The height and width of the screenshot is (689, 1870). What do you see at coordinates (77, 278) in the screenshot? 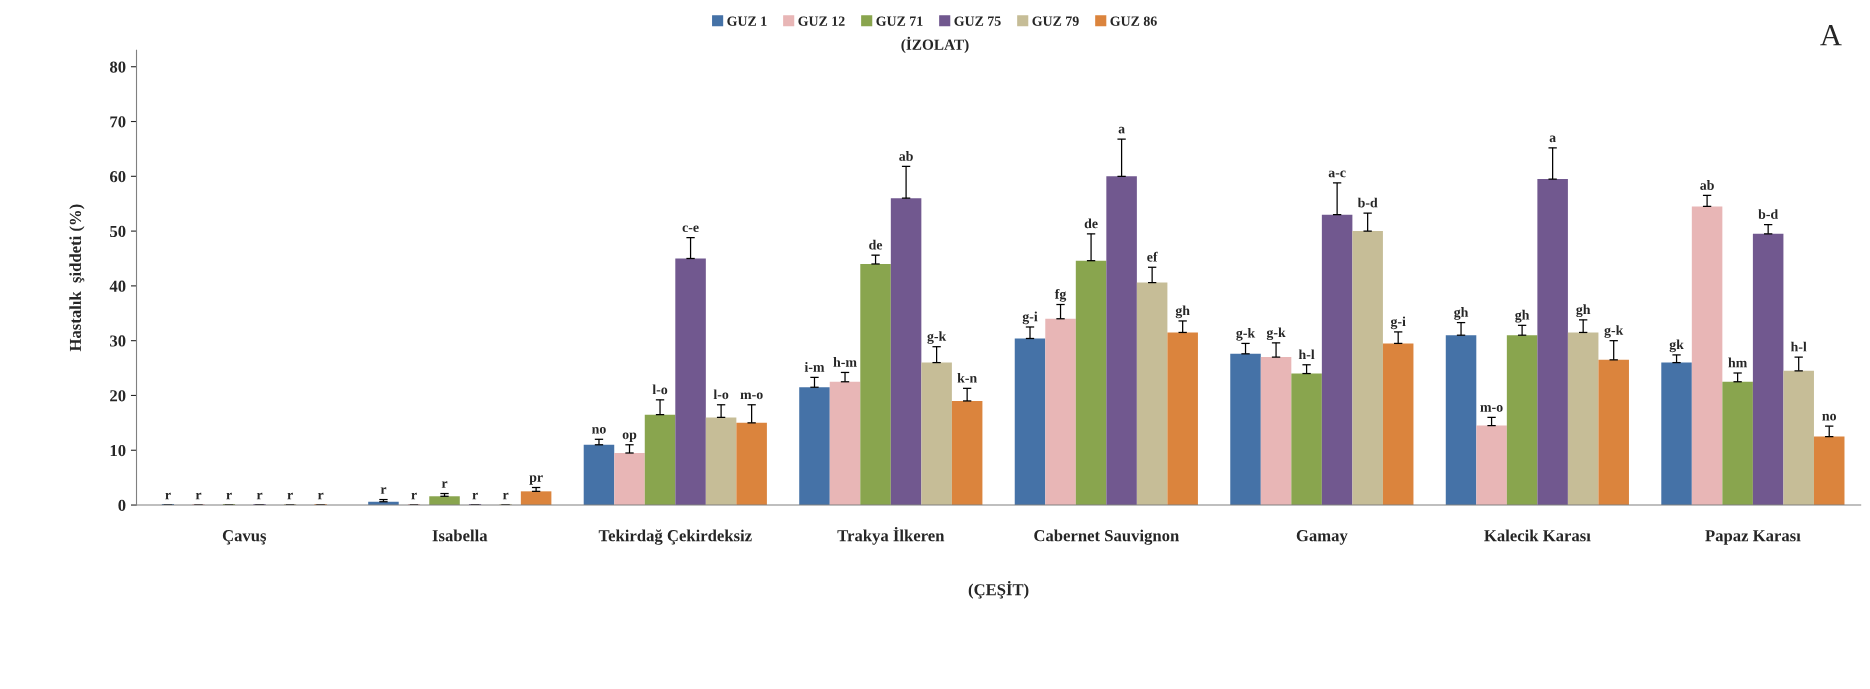
I see `y-axis-title: Hastalık şiddeti (%)` at bounding box center [77, 278].